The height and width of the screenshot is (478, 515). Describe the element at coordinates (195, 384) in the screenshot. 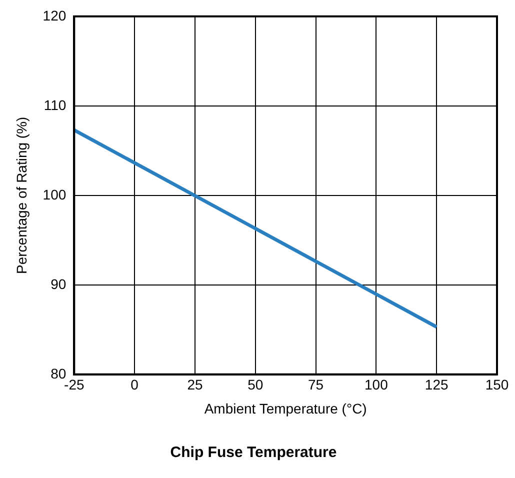

I see `x-tick-label: 25` at that location.